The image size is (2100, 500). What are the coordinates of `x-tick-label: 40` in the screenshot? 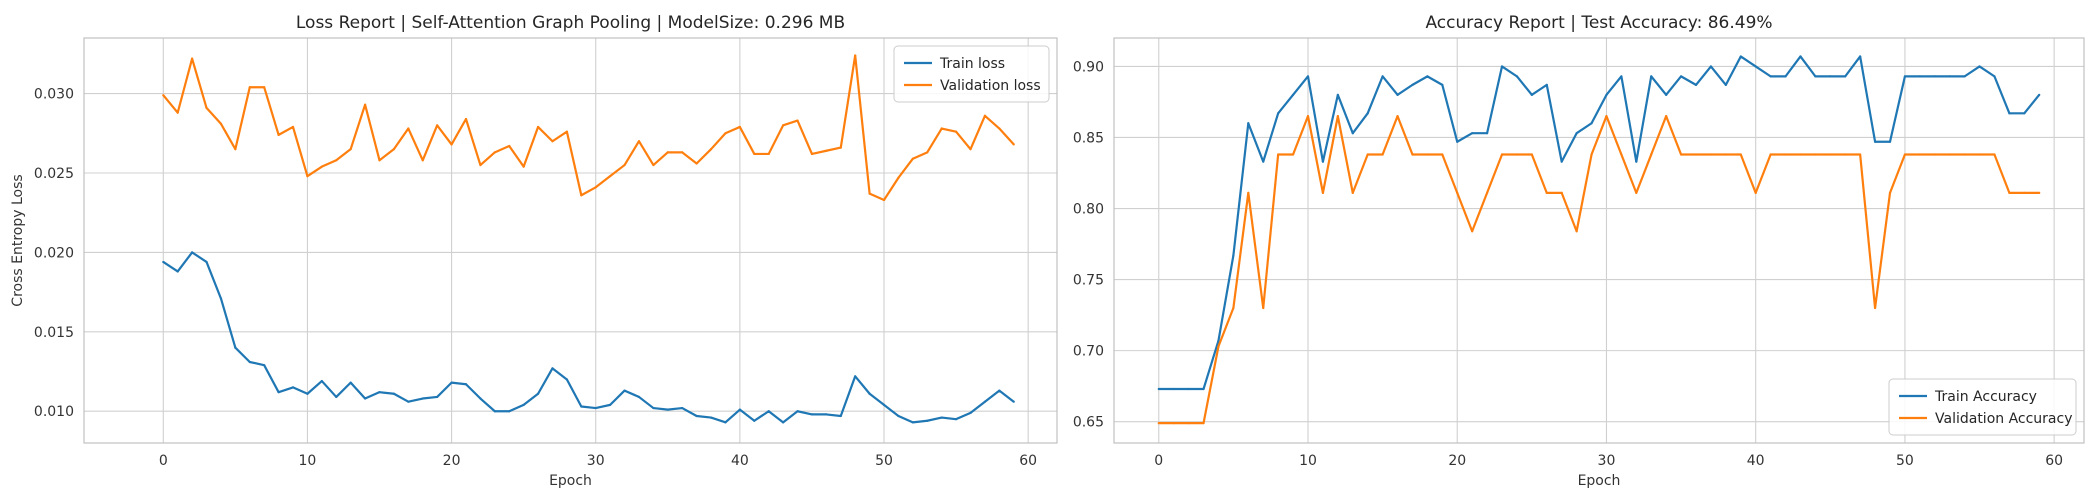 It's located at (740, 461).